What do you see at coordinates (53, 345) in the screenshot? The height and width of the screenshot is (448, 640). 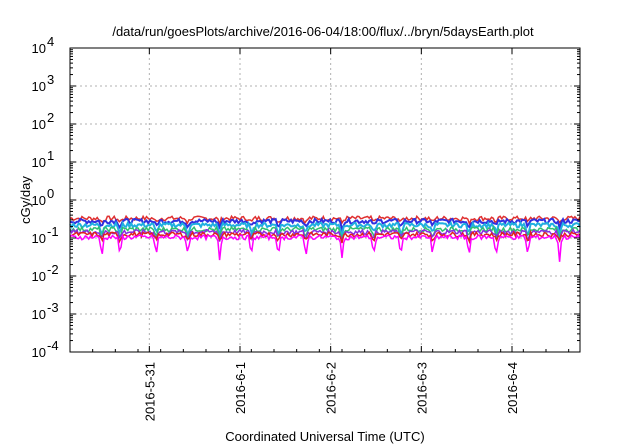 I see `y-tick-exponent: -4` at bounding box center [53, 345].